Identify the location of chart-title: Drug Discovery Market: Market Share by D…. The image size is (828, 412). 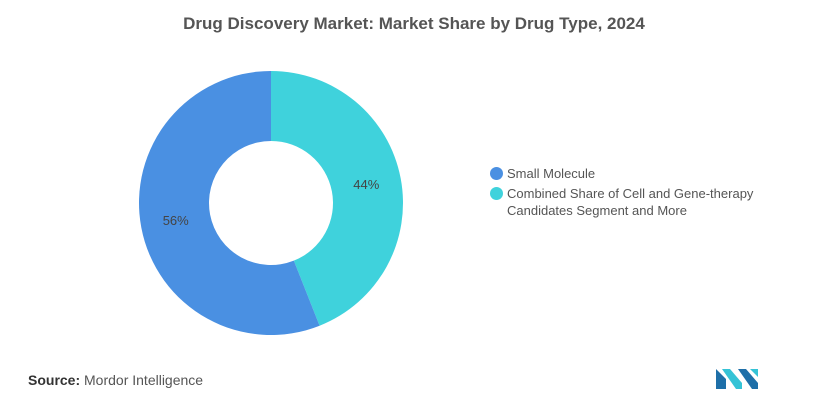
(414, 23).